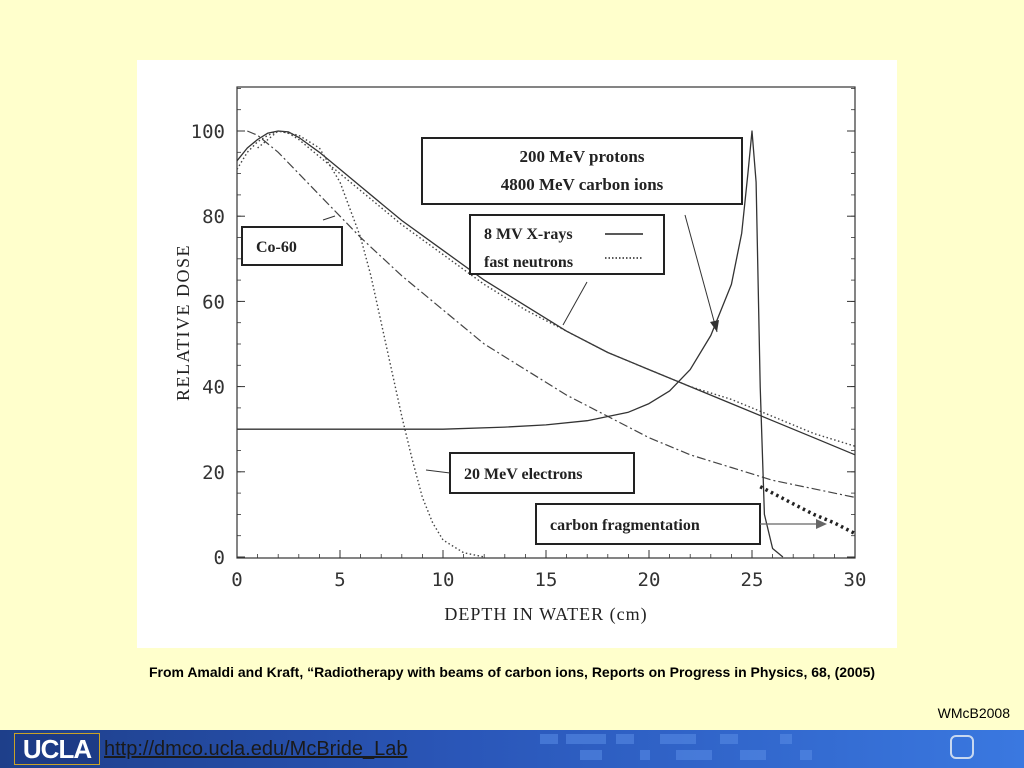 The width and height of the screenshot is (1024, 768). What do you see at coordinates (962, 747) in the screenshot?
I see `nav-square-button` at bounding box center [962, 747].